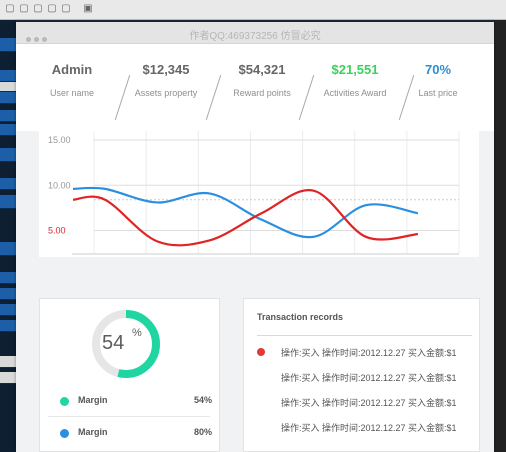  I want to click on stat-value: Admin, so click(72, 69).